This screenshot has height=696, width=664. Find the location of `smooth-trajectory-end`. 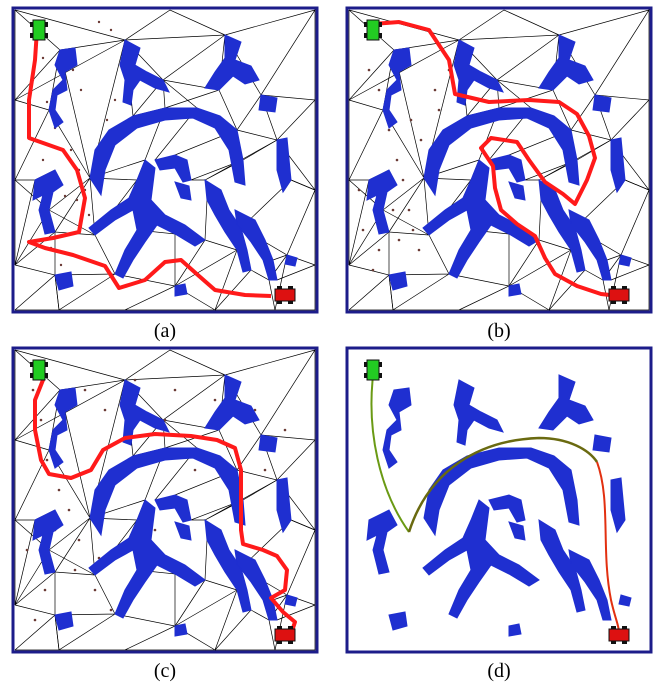

smooth-trajectory-end is located at coordinates (608, 547).